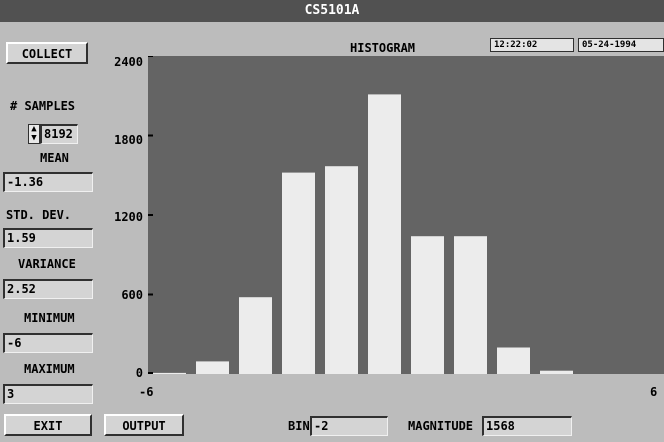  I want to click on magnitude-field: 1568, so click(527, 426).